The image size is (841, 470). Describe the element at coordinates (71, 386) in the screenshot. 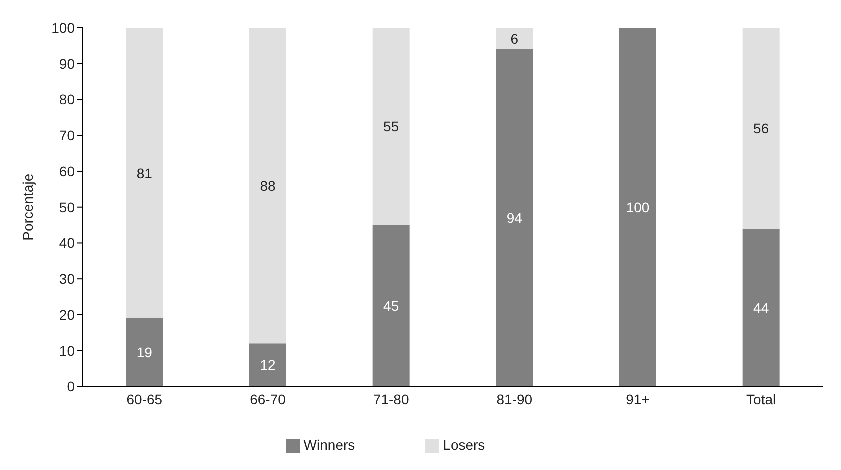

I see `y-tick-label: 0` at that location.